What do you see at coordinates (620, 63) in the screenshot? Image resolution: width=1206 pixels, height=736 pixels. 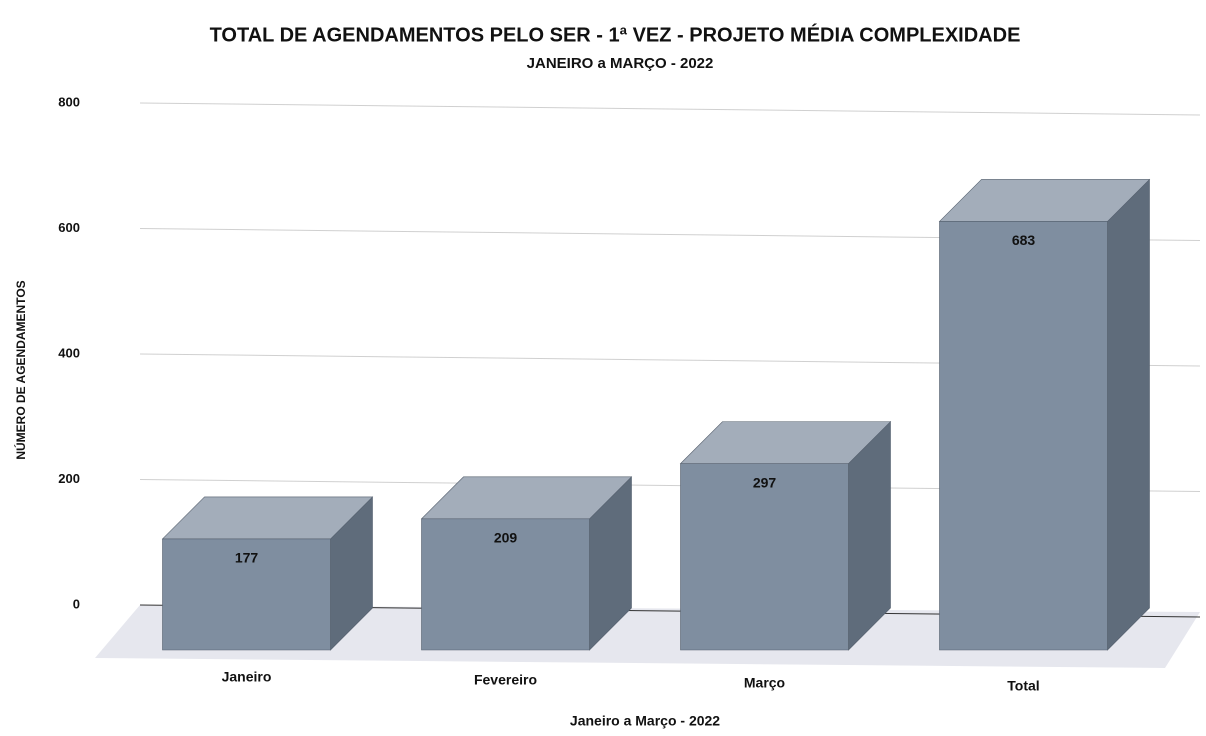 I see `chart-subtitle: JANEIRO a MARÇO - 2022` at bounding box center [620, 63].